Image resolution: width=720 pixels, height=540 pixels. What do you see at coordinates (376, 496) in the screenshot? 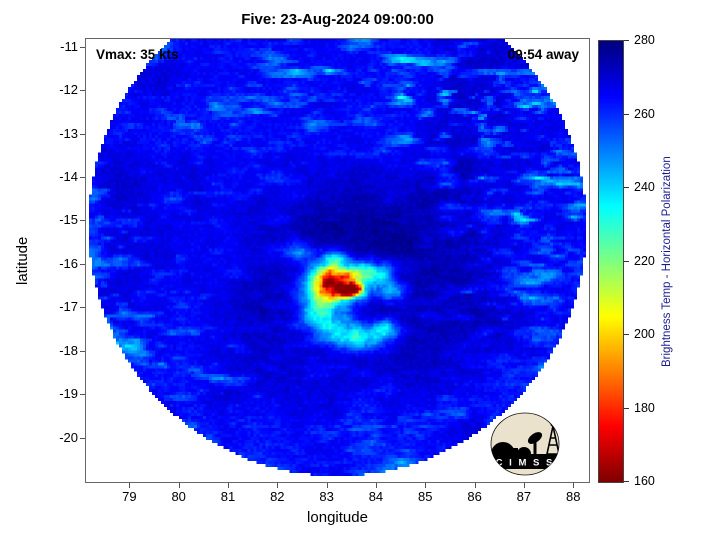
I see `x-tick-label: 84` at bounding box center [376, 496].